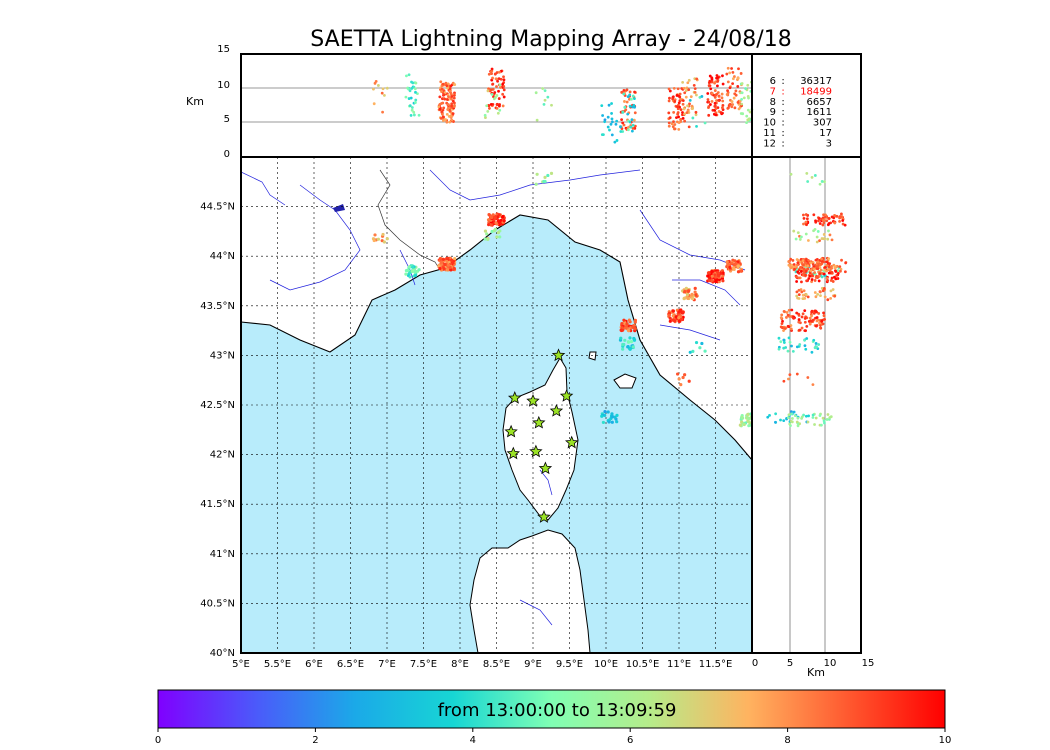  What do you see at coordinates (217, 405) in the screenshot?
I see `lat-tick-label: 42.5°N` at bounding box center [217, 405].